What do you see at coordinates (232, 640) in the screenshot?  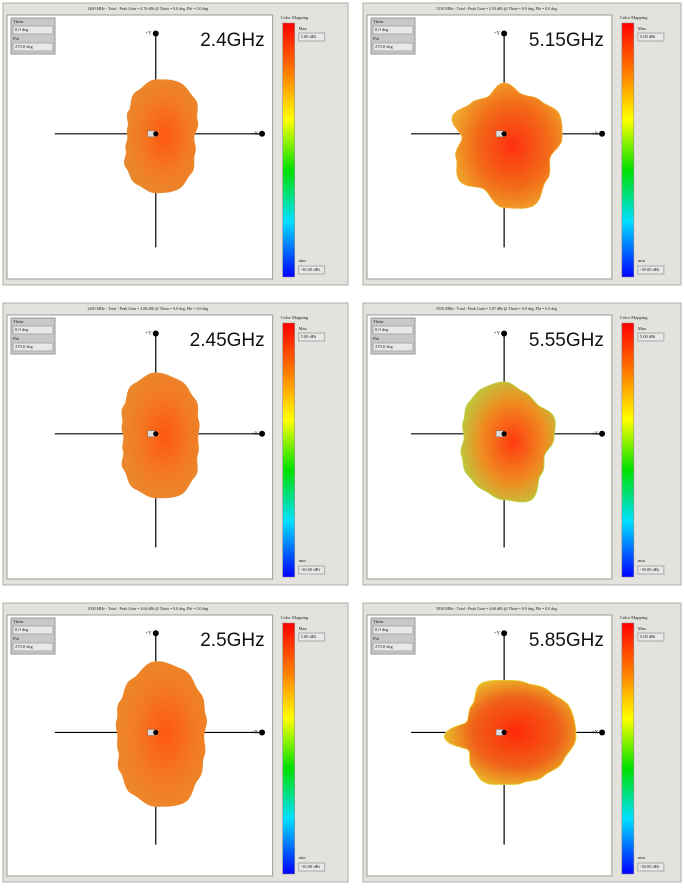 I see `frequency-label: 2.5GHz` at bounding box center [232, 640].